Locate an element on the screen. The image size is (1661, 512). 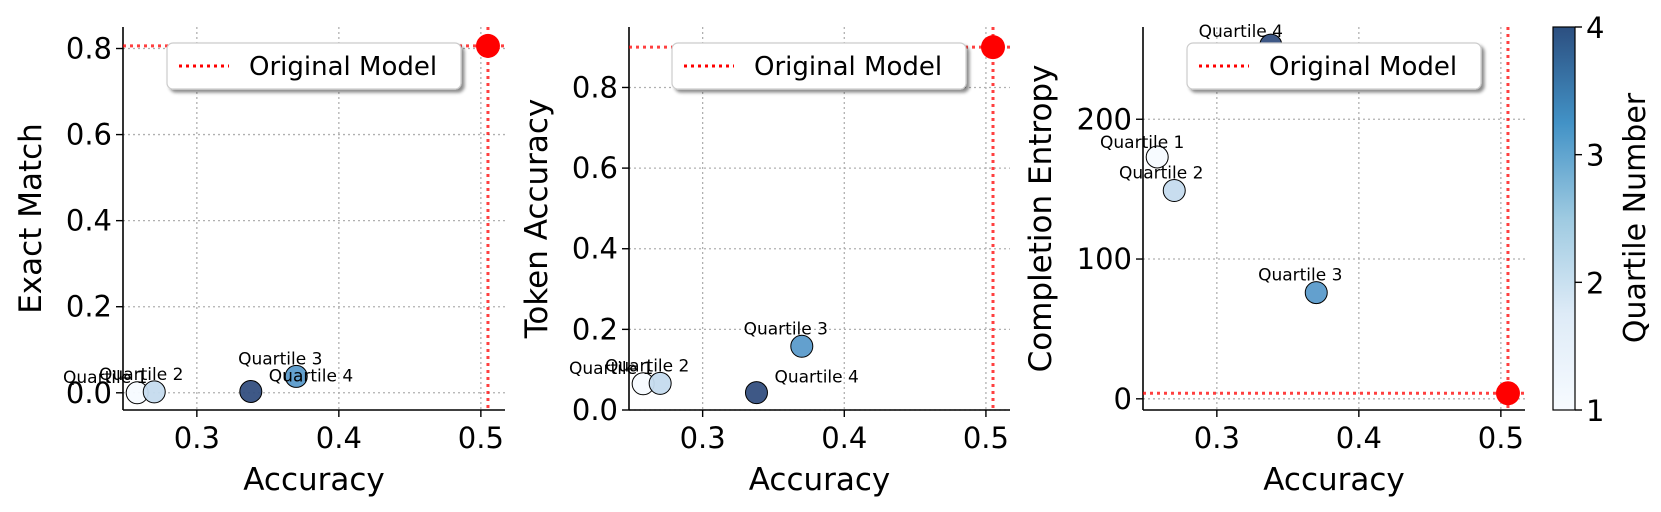
colorbar-tick-label: 3 is located at coordinates (1595, 156).